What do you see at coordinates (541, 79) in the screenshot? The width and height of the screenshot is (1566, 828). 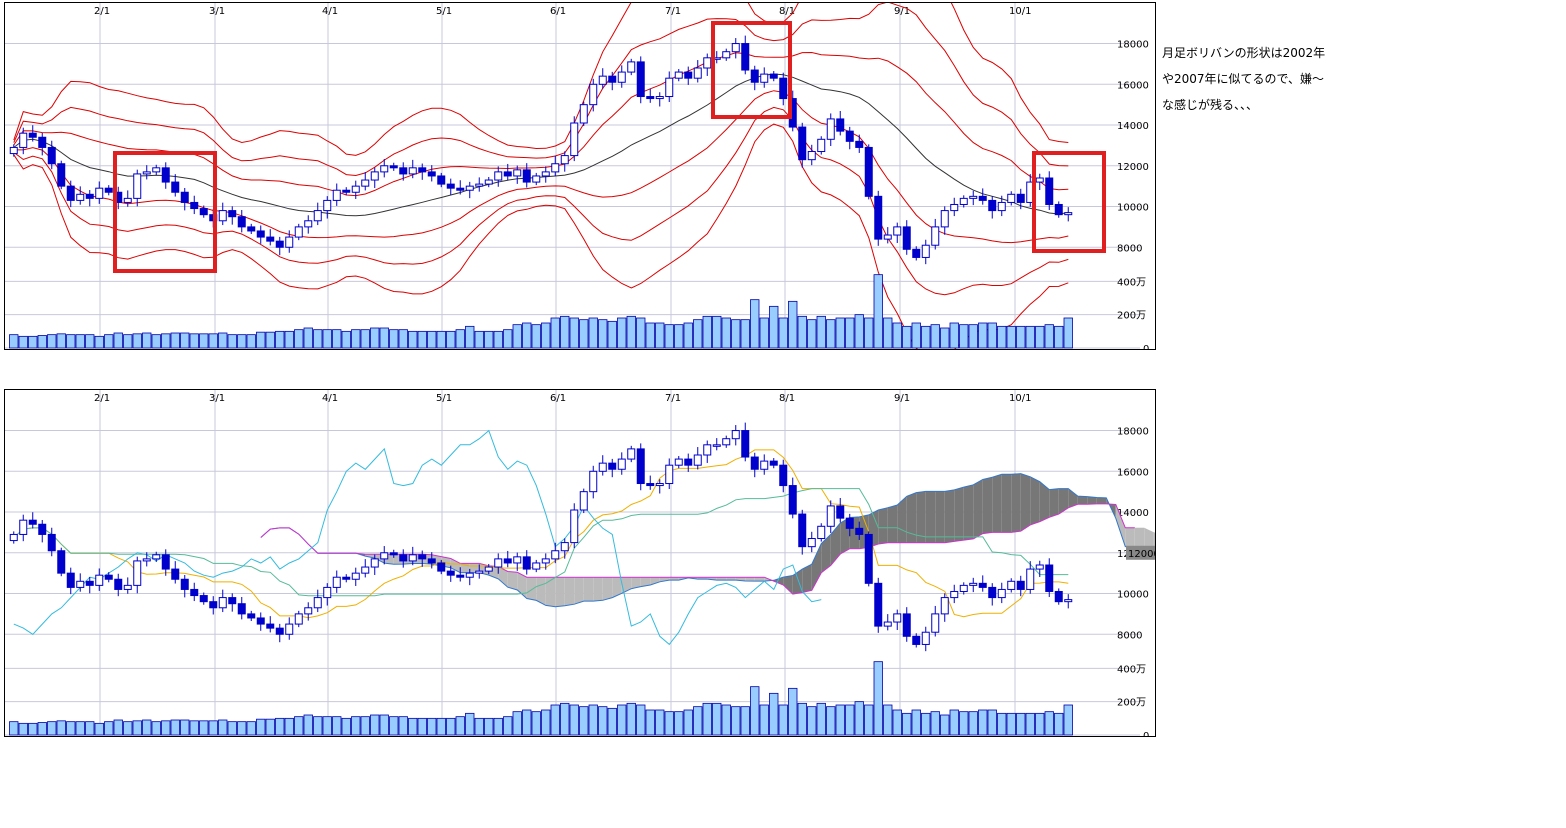 I see `bollinger-band-line` at bounding box center [541, 79].